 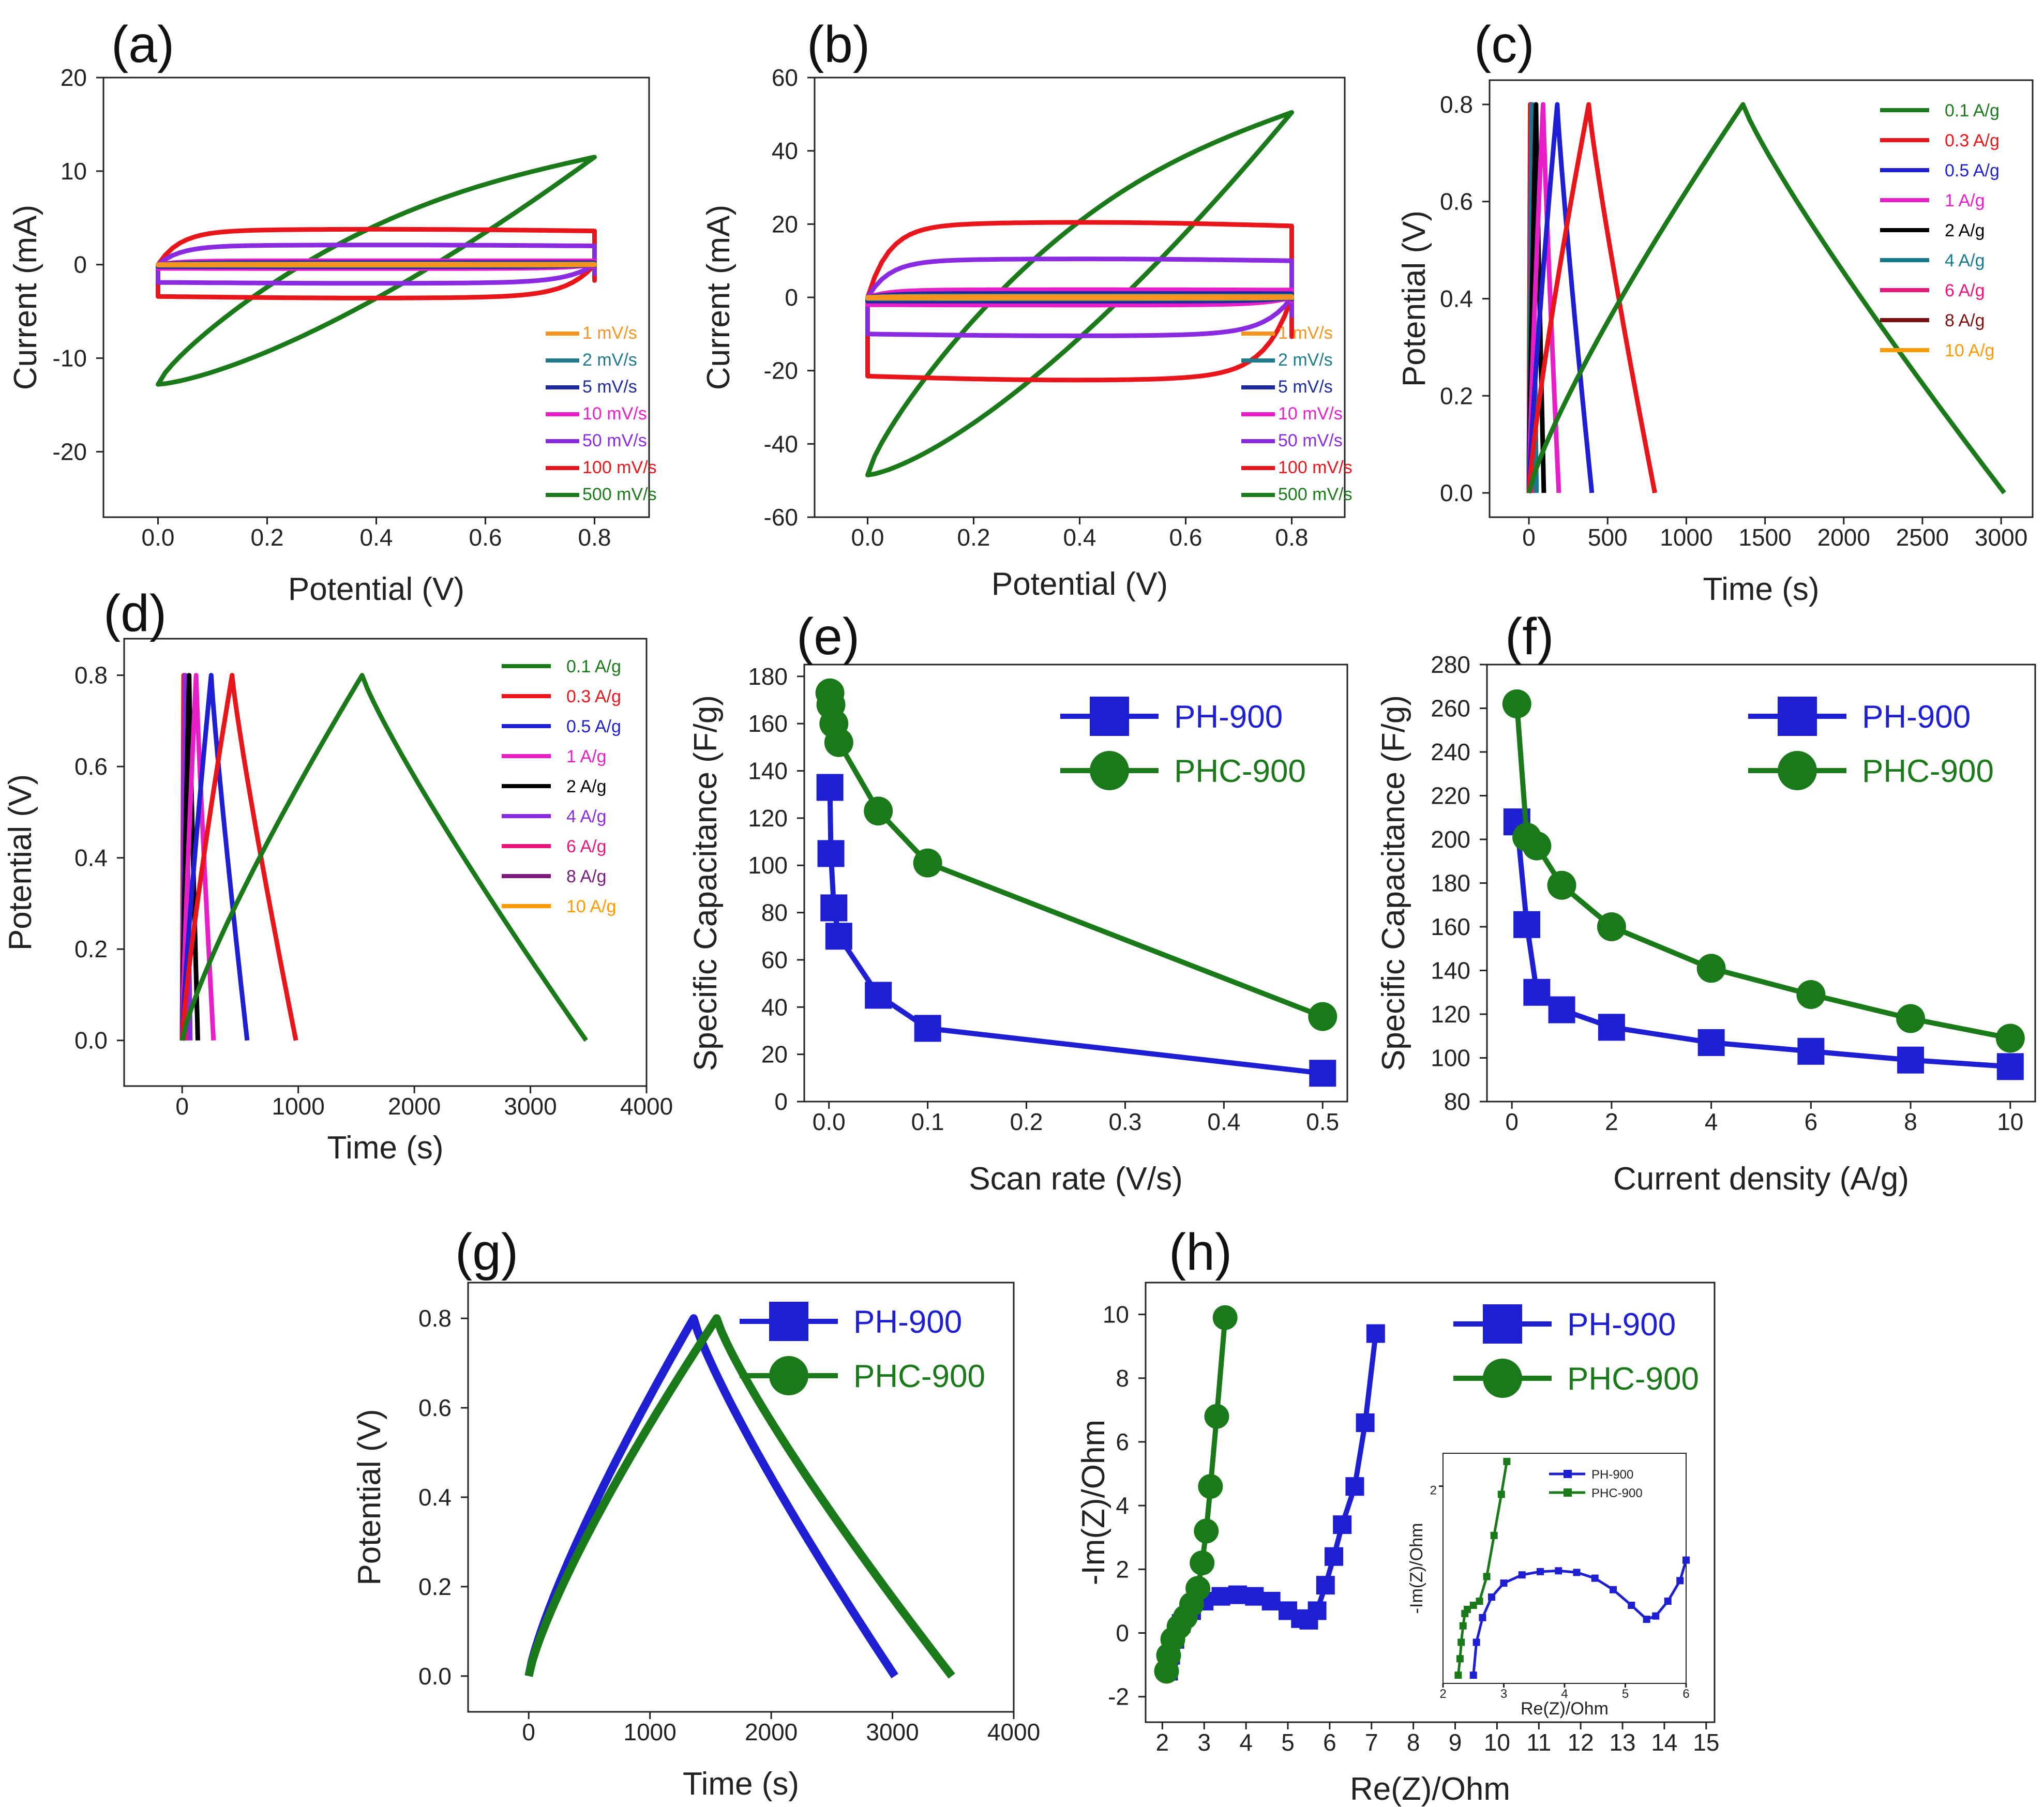 I want to click on c-legend-label: 10 A/g, so click(x=1969, y=351).